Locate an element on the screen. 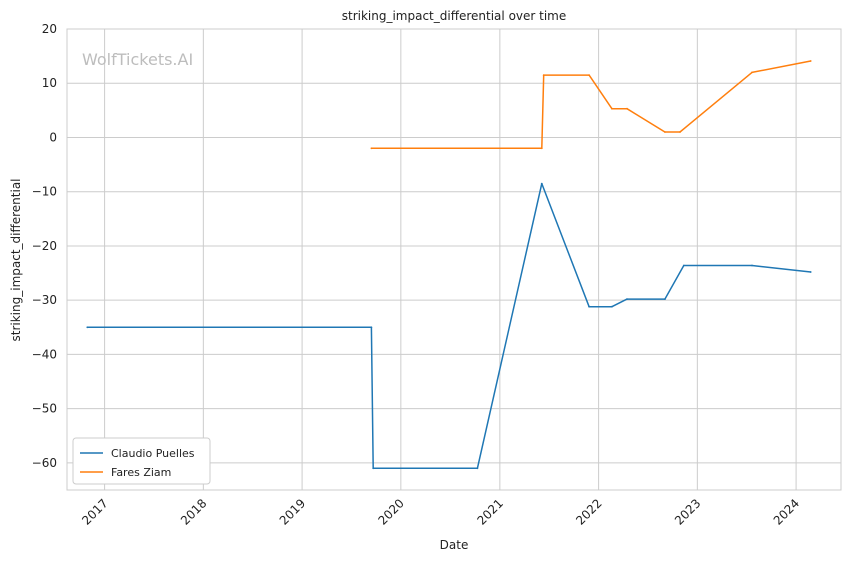 The width and height of the screenshot is (850, 561). y-tick-label: −40 is located at coordinates (44, 354).